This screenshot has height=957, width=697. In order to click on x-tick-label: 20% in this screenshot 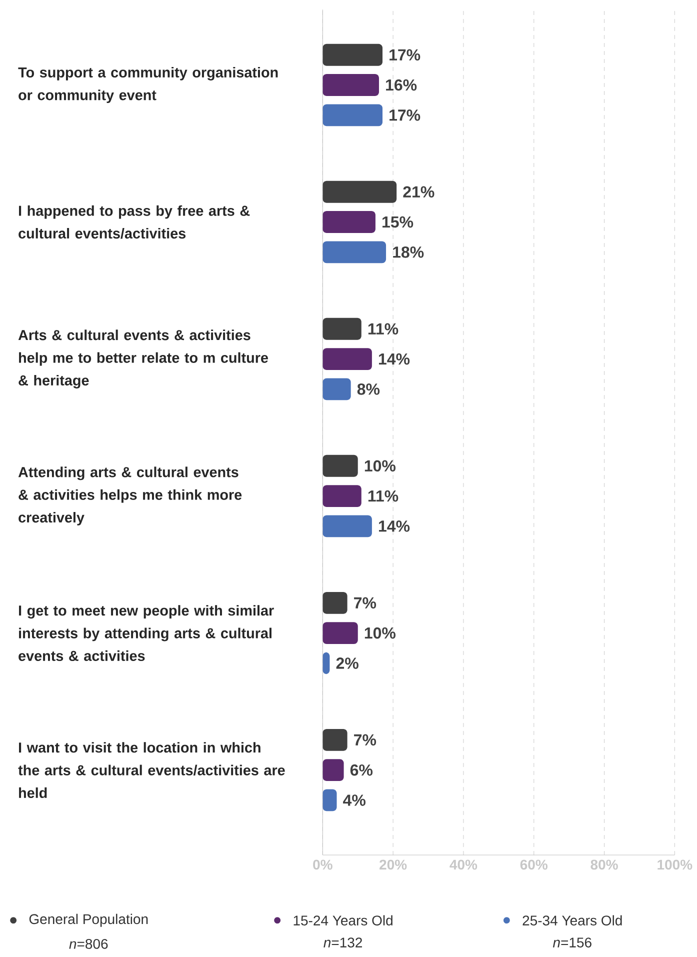, I will do `click(393, 865)`.